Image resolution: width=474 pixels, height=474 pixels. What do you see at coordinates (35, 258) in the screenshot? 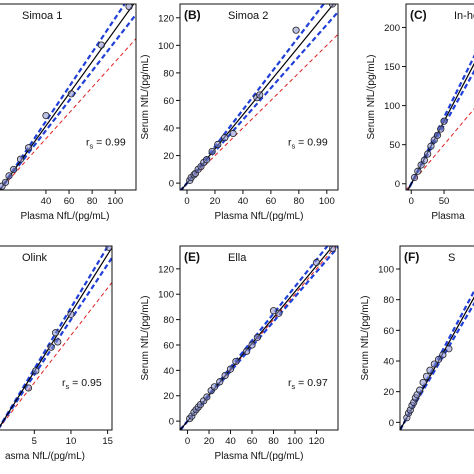
I see `panel-title: Olink` at bounding box center [35, 258].